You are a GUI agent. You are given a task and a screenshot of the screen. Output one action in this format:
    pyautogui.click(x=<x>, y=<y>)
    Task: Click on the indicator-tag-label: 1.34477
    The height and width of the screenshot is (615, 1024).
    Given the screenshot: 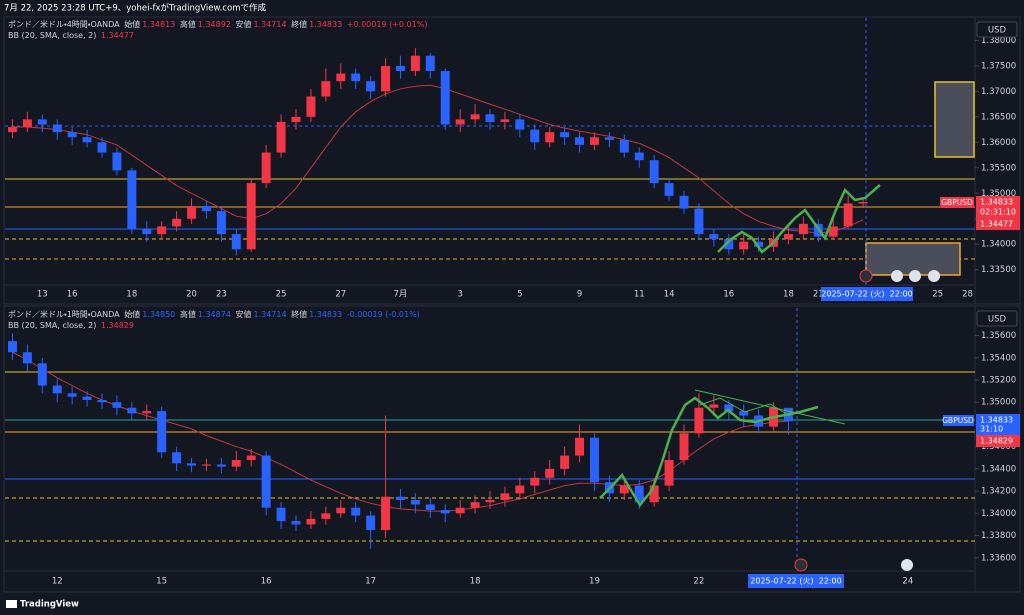 What is the action you would take?
    pyautogui.click(x=996, y=224)
    